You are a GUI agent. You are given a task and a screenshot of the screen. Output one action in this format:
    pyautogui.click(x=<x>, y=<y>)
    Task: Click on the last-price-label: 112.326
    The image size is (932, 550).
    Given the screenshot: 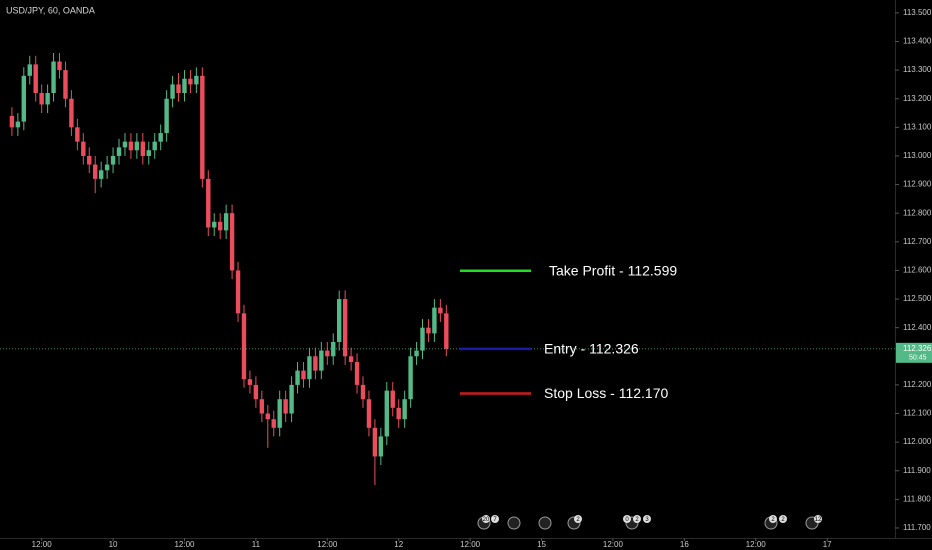 What is the action you would take?
    pyautogui.click(x=917, y=348)
    